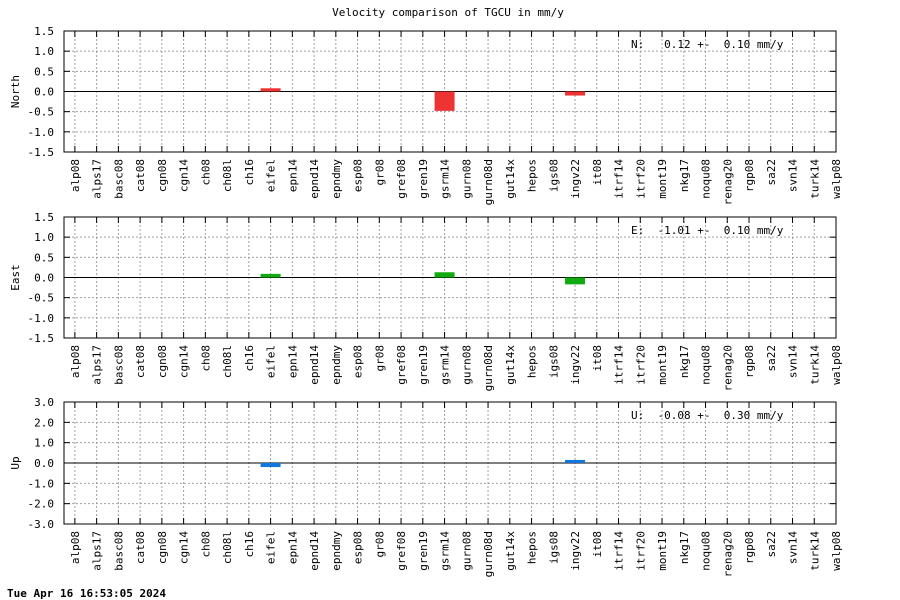 The width and height of the screenshot is (900, 600). I want to click on x-tick-label: sa22, so click(771, 358).